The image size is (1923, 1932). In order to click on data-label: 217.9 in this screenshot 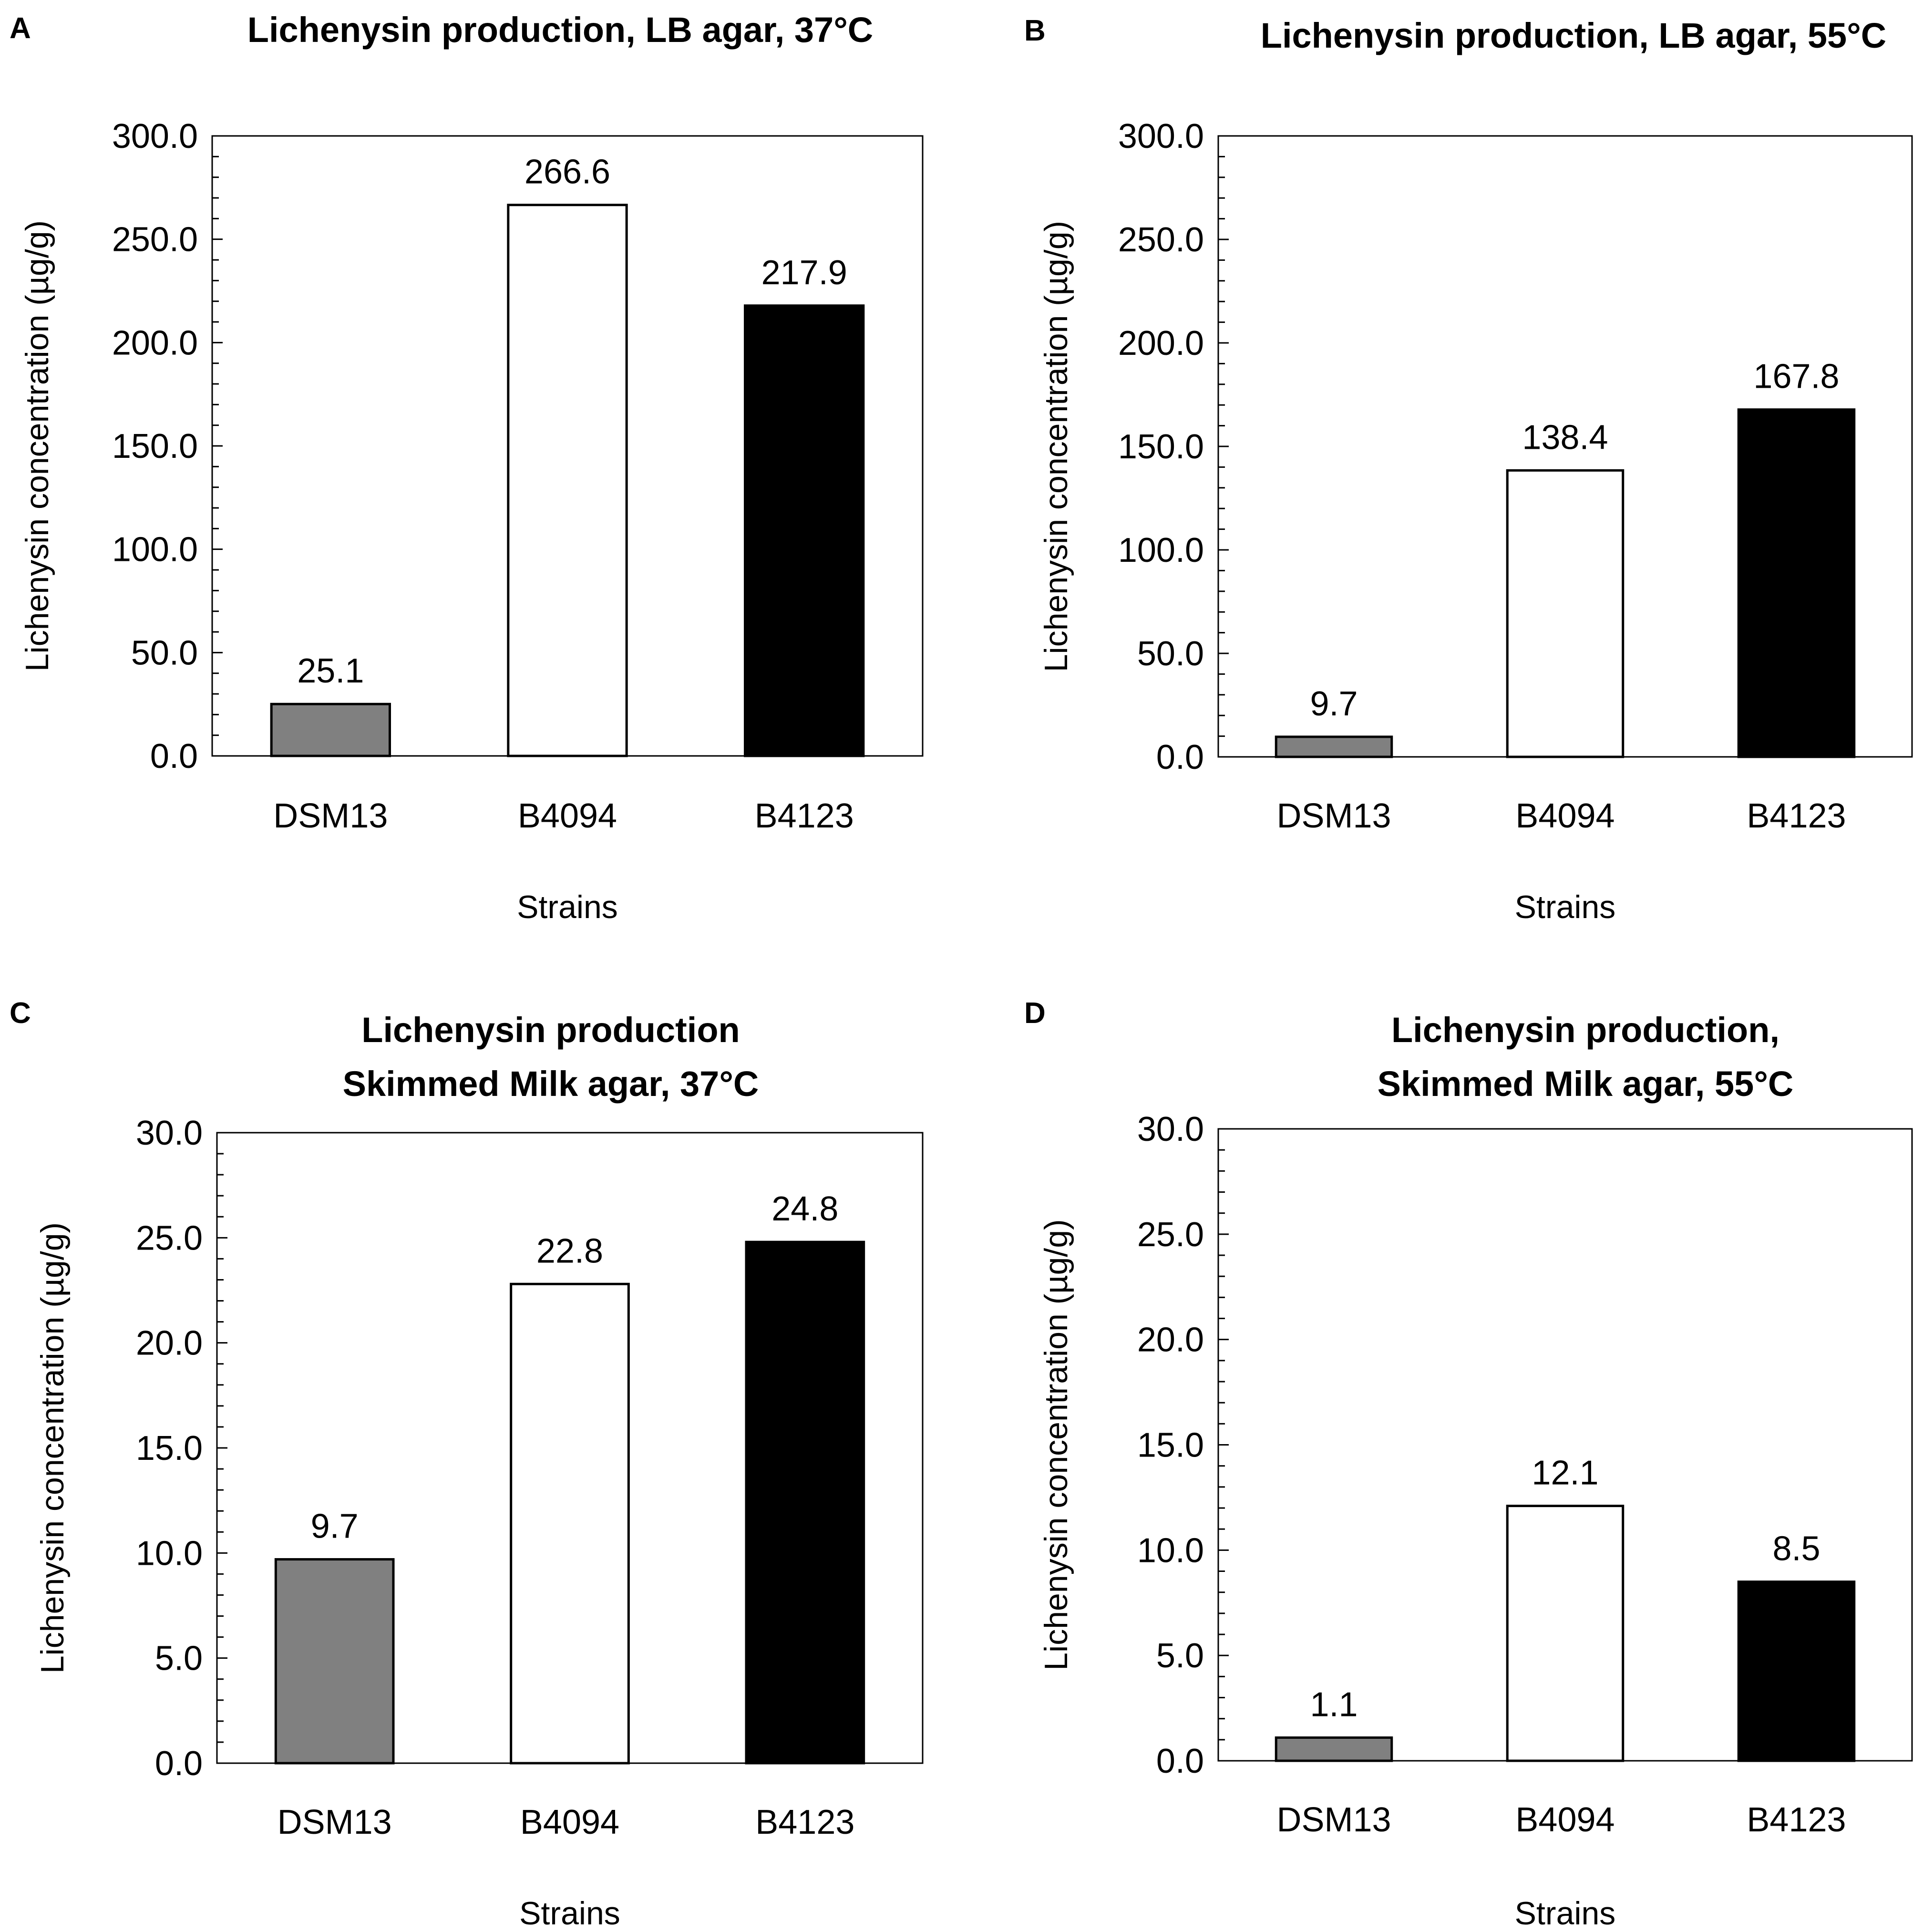, I will do `click(804, 273)`.